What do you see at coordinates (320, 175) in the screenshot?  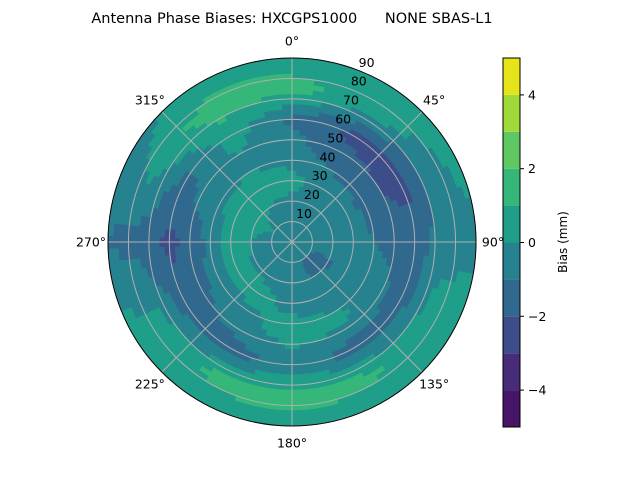 I see `radial-tick-label: 30` at bounding box center [320, 175].